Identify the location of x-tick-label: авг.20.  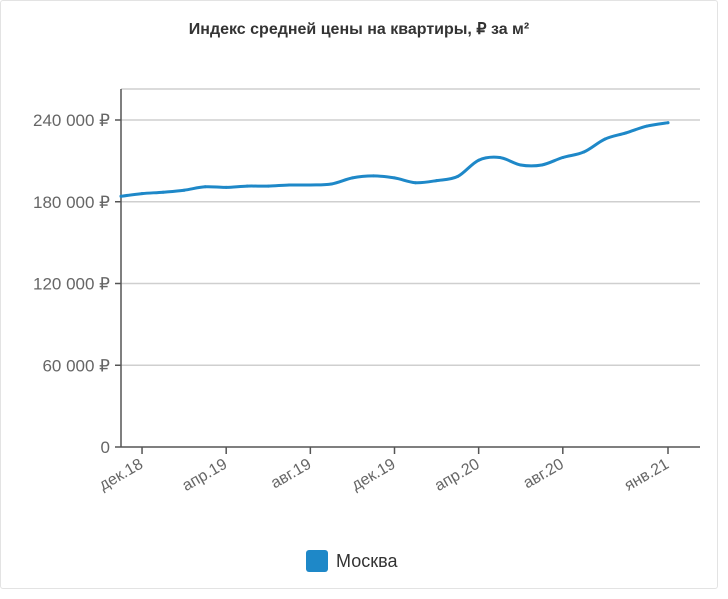
(544, 474).